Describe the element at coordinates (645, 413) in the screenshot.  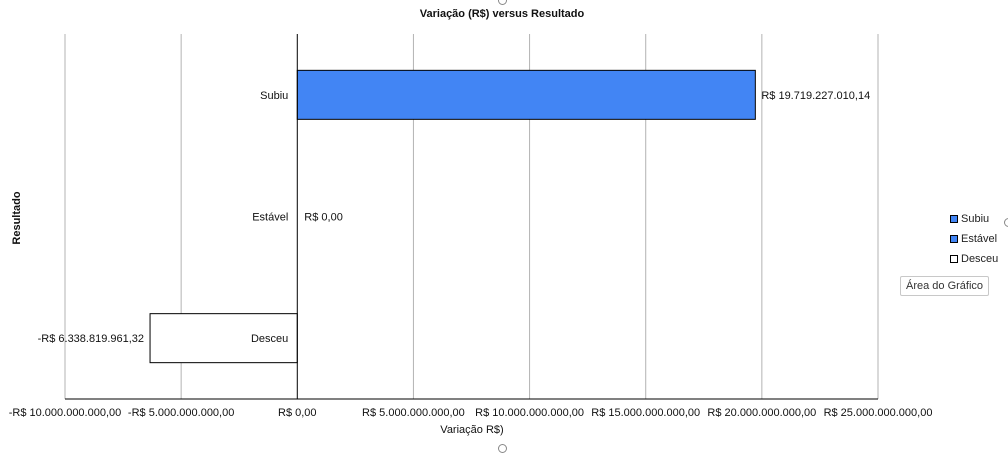
I see `x-tick-label: R$ 15.000.000.000,00` at that location.